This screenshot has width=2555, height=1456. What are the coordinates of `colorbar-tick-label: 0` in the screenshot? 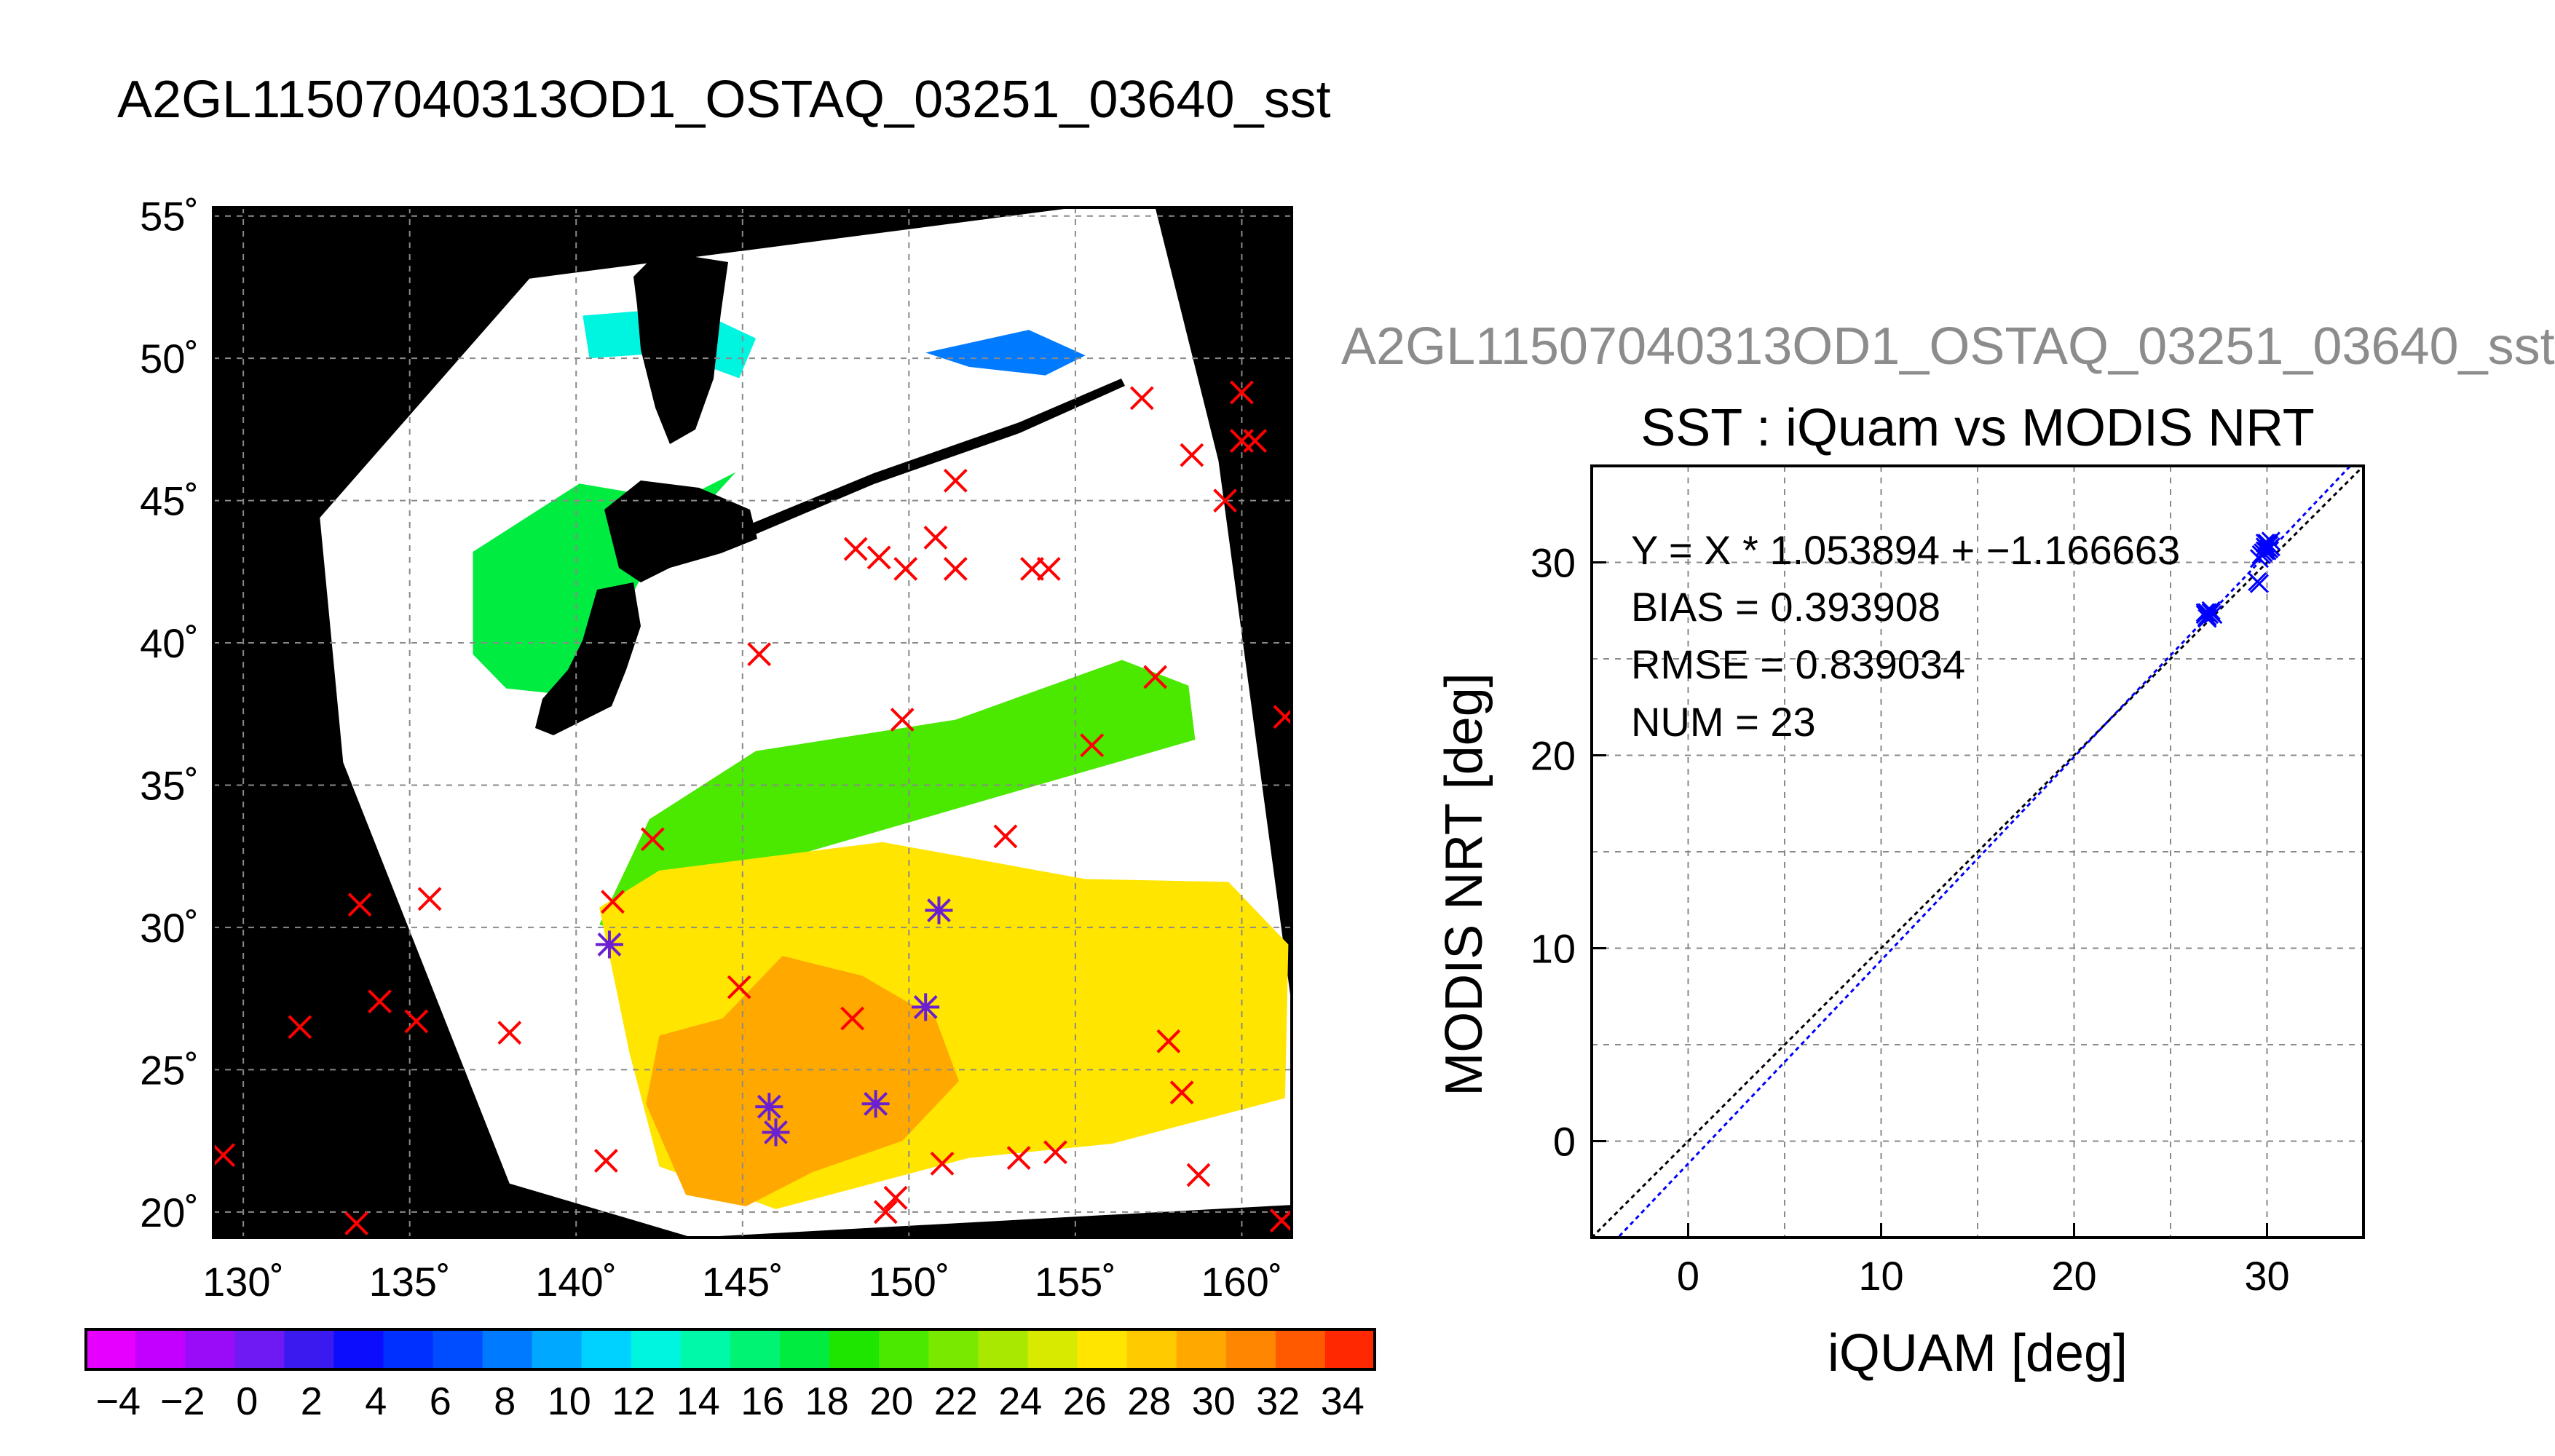 It's located at (247, 1401).